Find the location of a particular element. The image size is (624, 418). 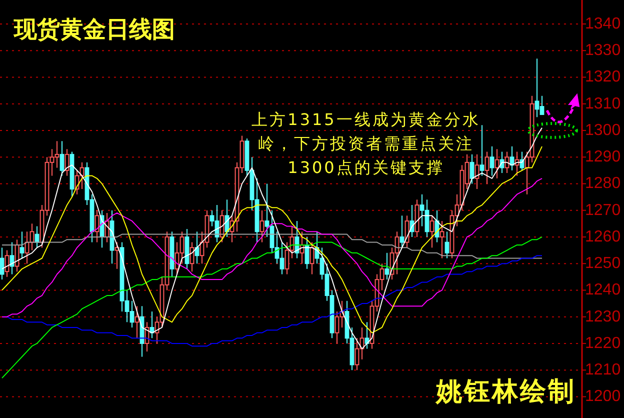

y-tick-label: 1320 is located at coordinates (603, 77).